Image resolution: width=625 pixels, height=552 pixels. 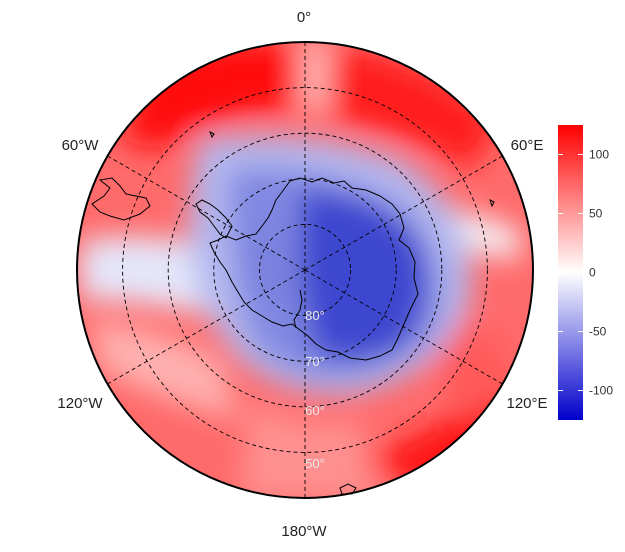 What do you see at coordinates (315, 463) in the screenshot?
I see `lat-label-50: 50°` at bounding box center [315, 463].